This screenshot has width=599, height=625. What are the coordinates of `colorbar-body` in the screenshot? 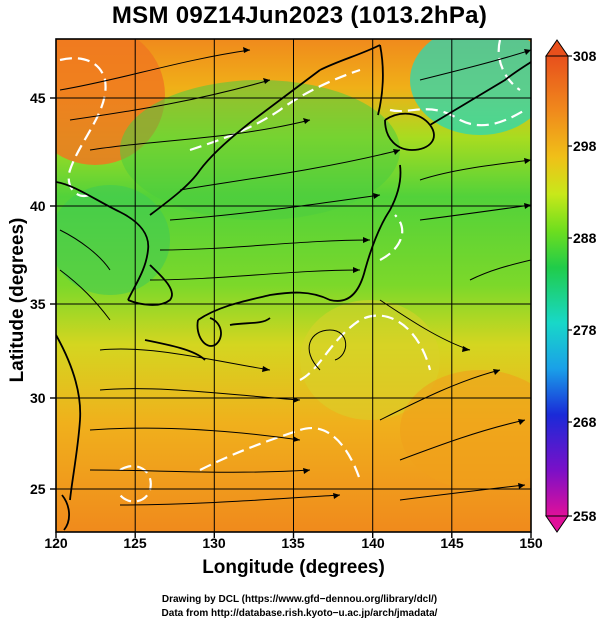 It's located at (557, 286).